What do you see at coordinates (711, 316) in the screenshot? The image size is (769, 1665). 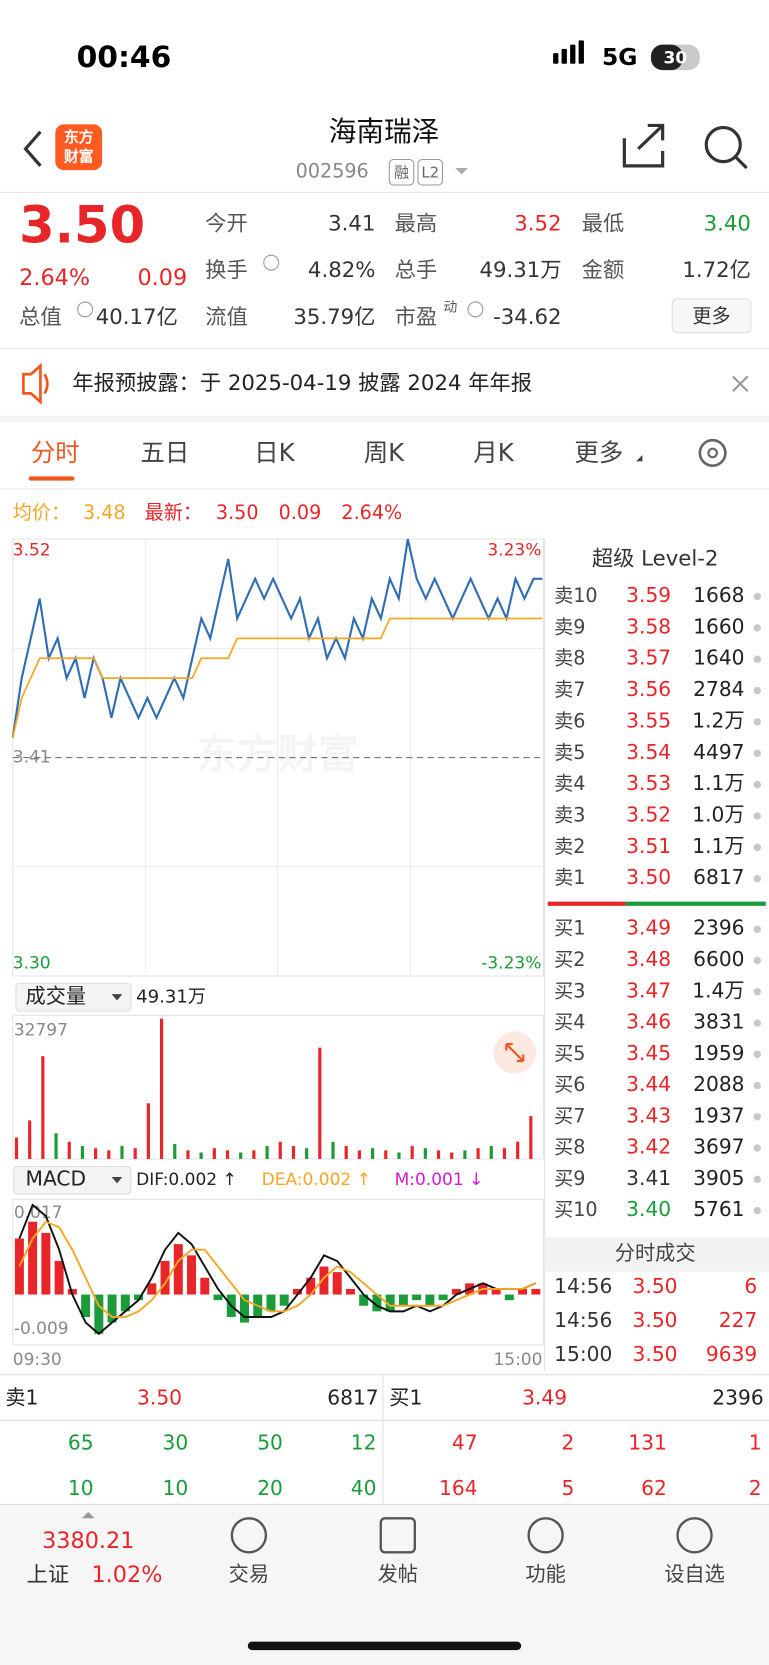 I see `more-button` at bounding box center [711, 316].